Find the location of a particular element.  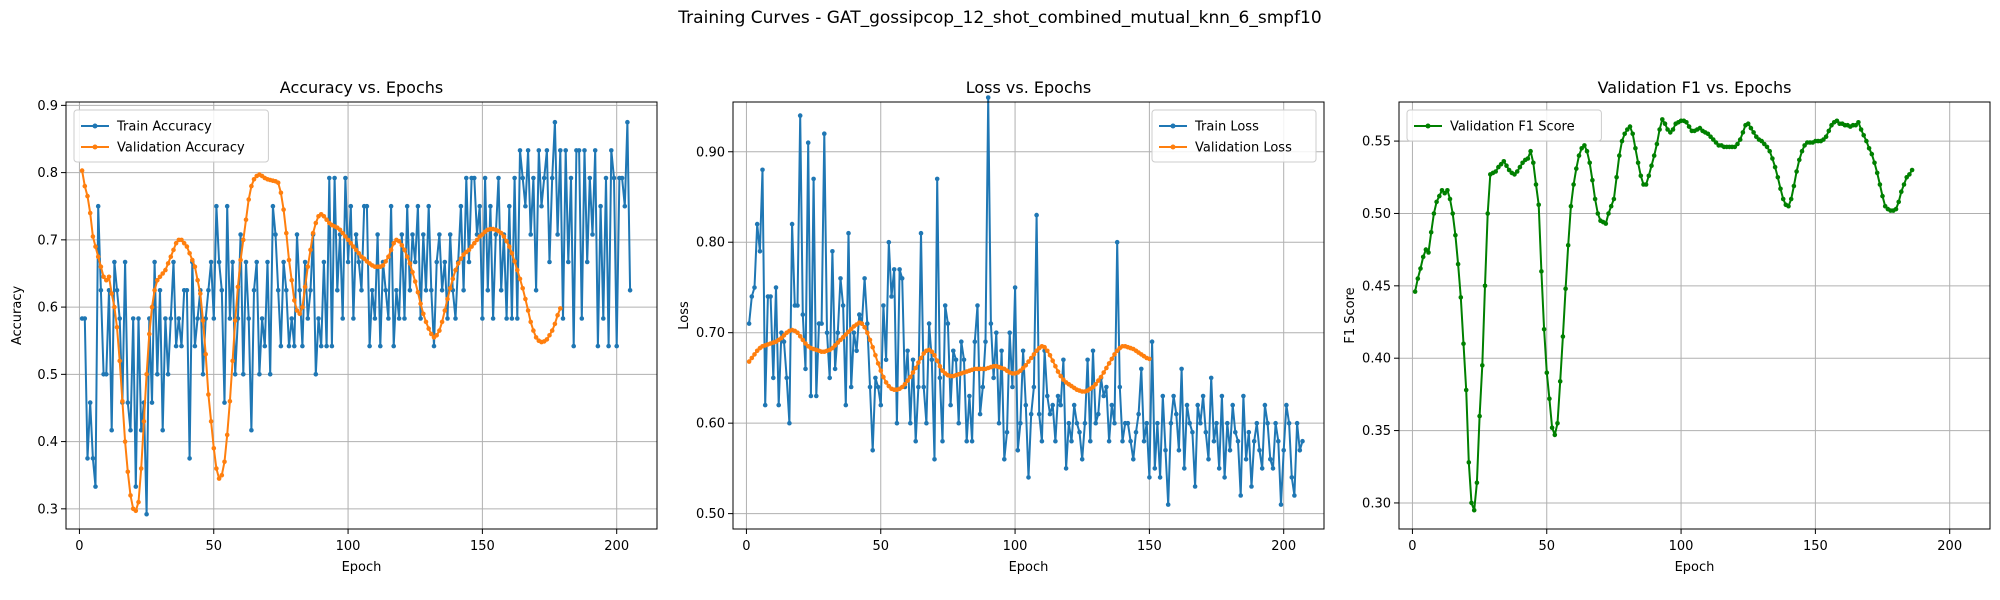

legend-box is located at coordinates (171, 136).